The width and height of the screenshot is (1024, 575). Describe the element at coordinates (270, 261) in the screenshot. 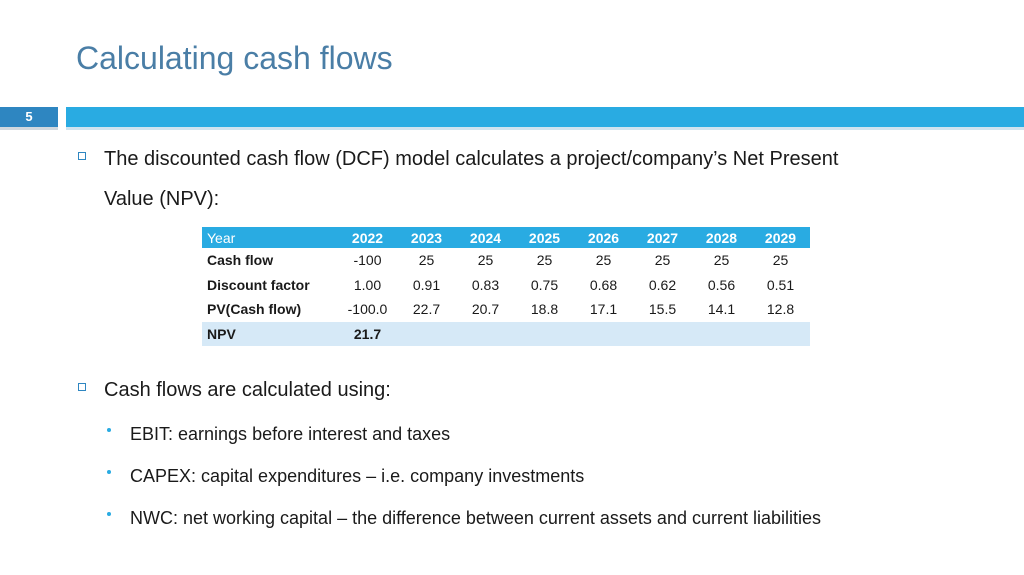

I see `row-label: Cash flow` at that location.